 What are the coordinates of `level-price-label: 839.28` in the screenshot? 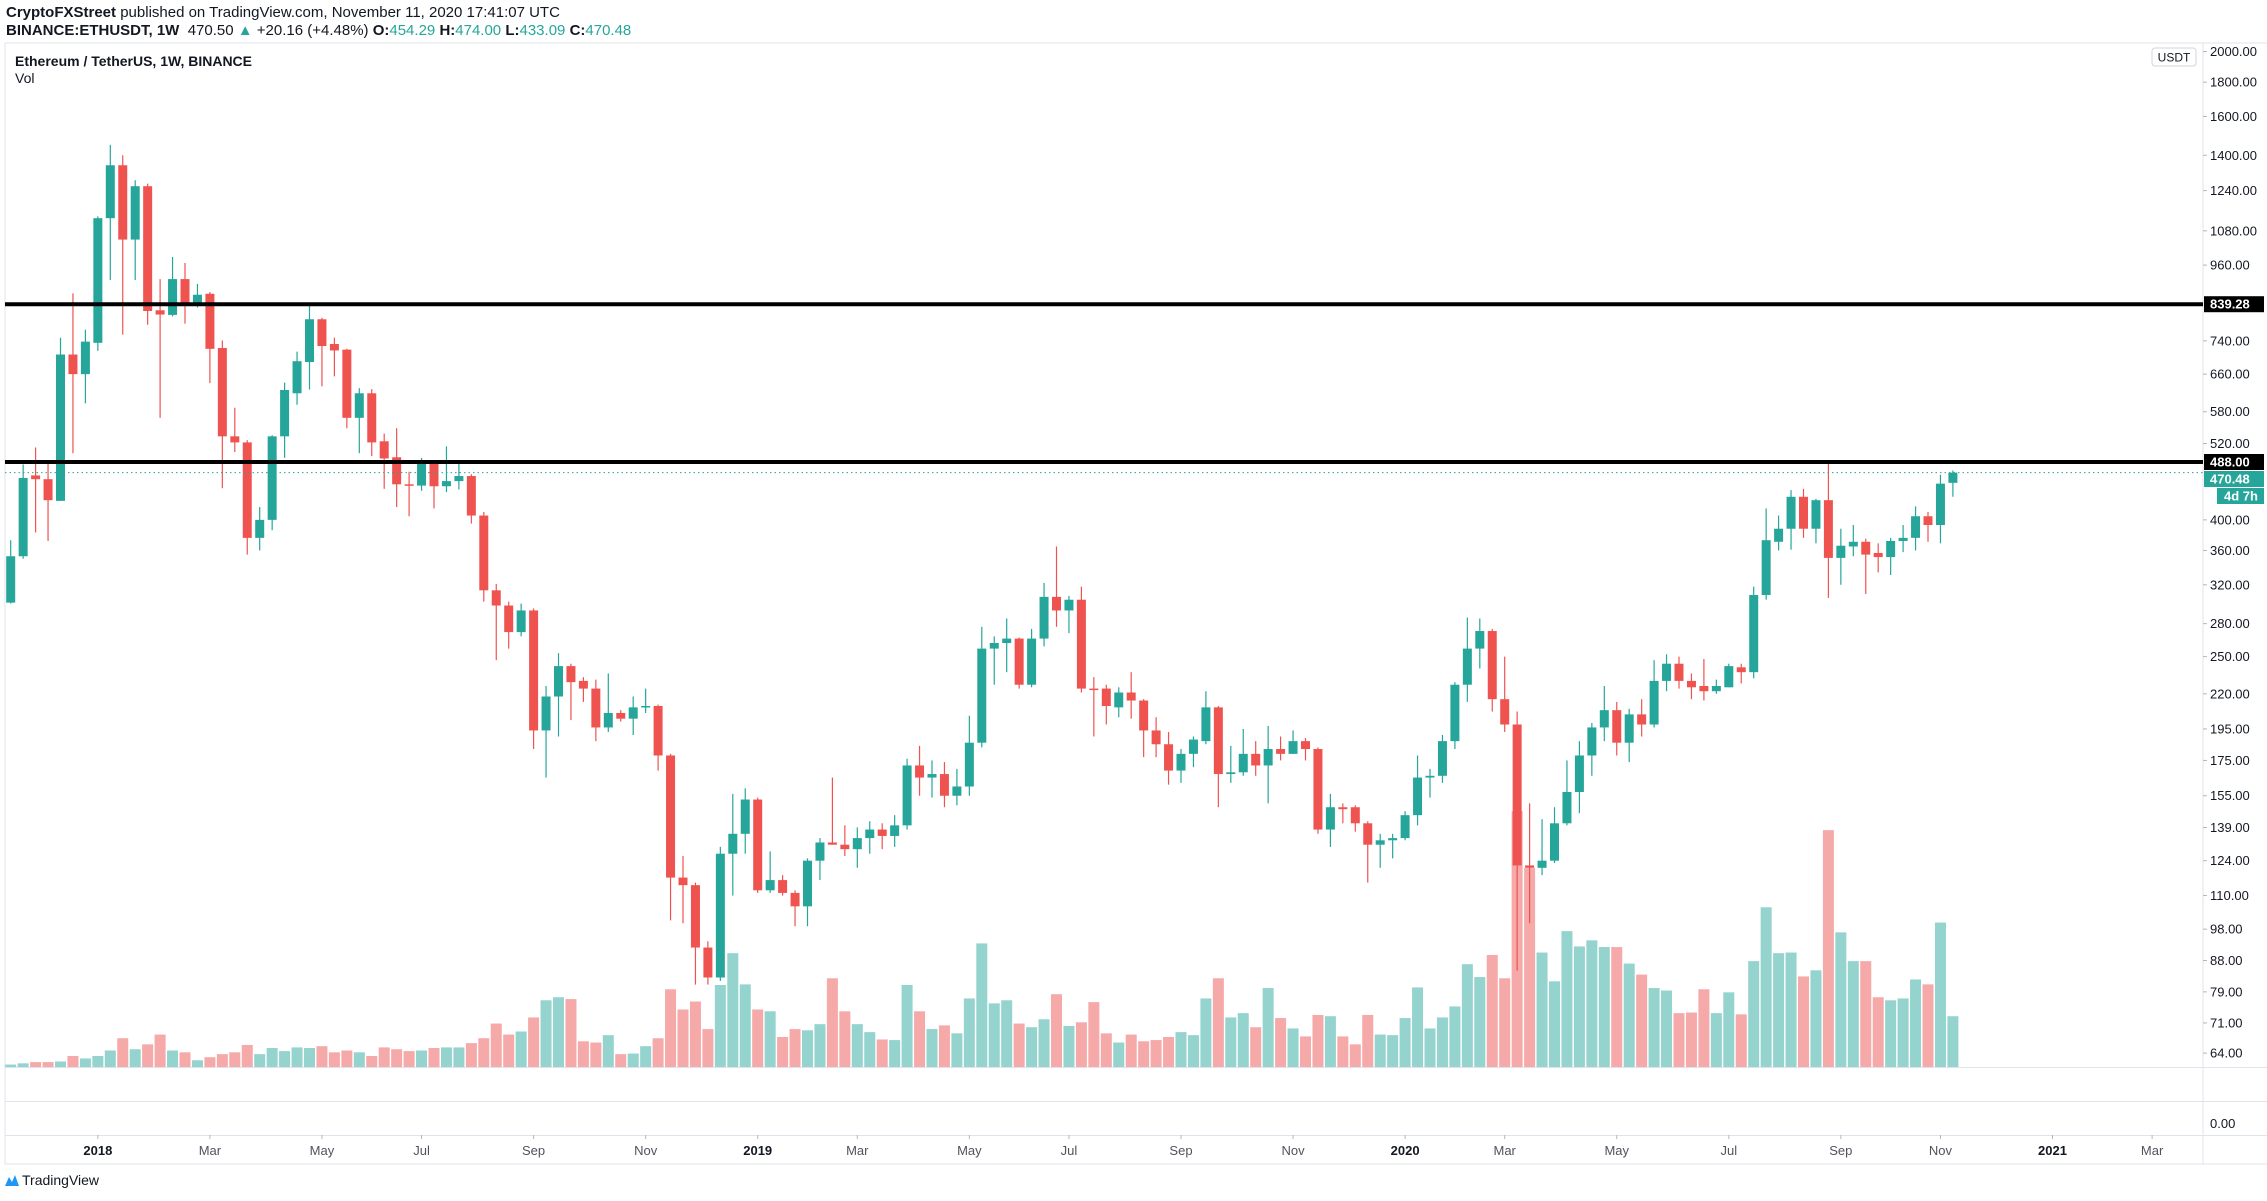 It's located at (2230, 304).